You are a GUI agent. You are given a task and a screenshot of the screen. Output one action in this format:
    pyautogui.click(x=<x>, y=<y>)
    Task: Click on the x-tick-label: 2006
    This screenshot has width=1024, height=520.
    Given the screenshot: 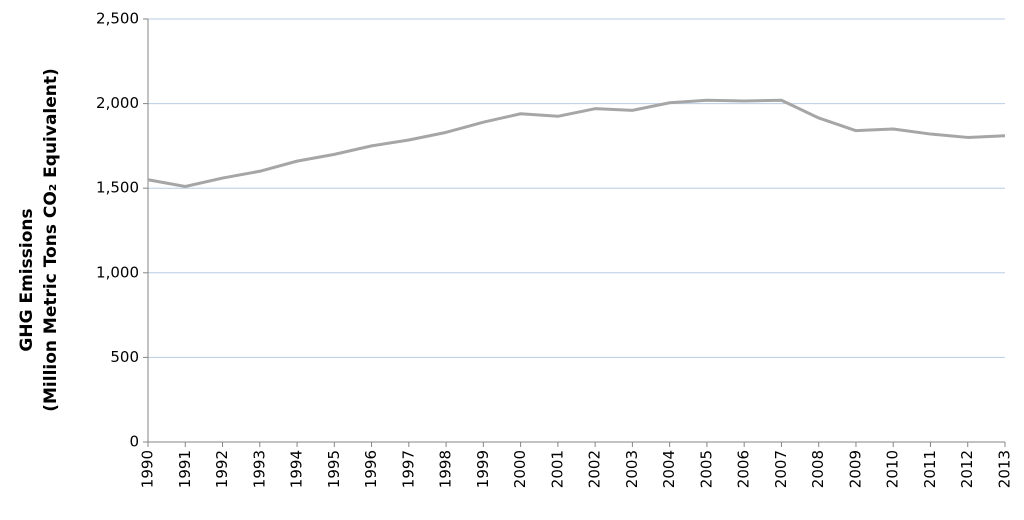 What is the action you would take?
    pyautogui.click(x=744, y=469)
    